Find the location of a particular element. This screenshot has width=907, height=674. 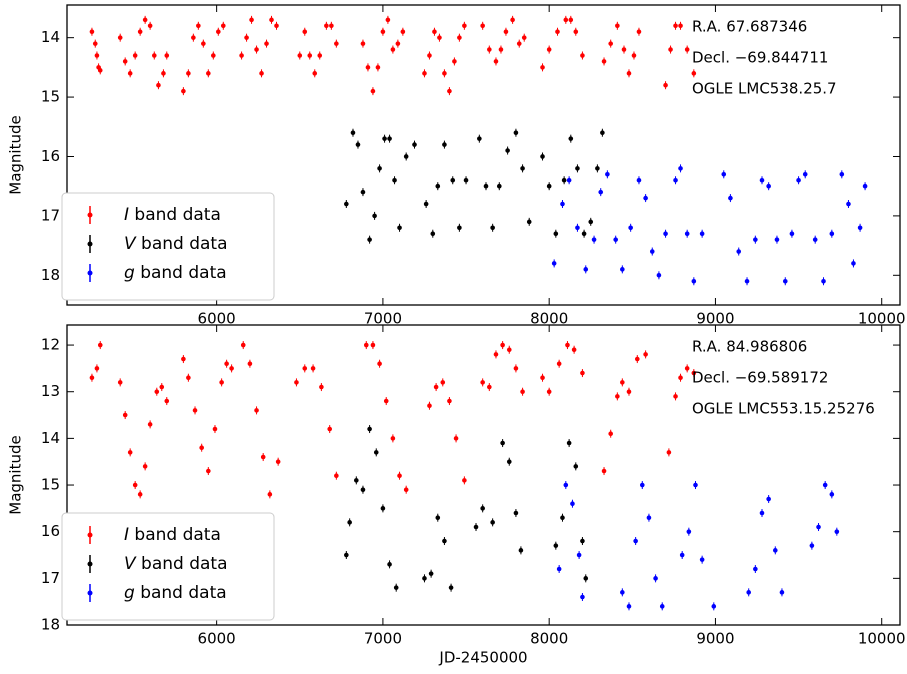

x-tick-label: 10000 is located at coordinates (882, 639).